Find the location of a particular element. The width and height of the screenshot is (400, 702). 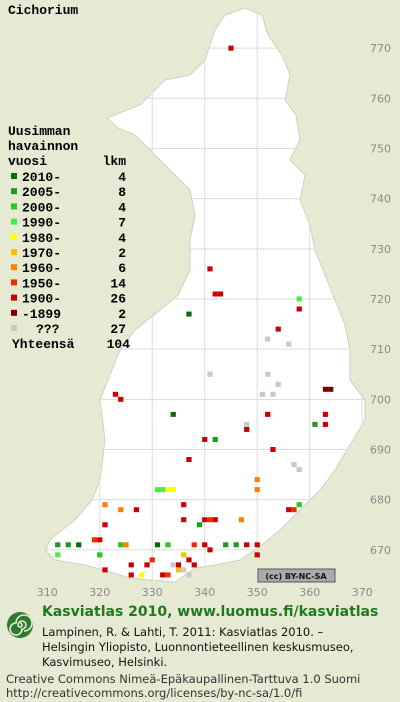

legend-label: 1960- is located at coordinates (41, 268).